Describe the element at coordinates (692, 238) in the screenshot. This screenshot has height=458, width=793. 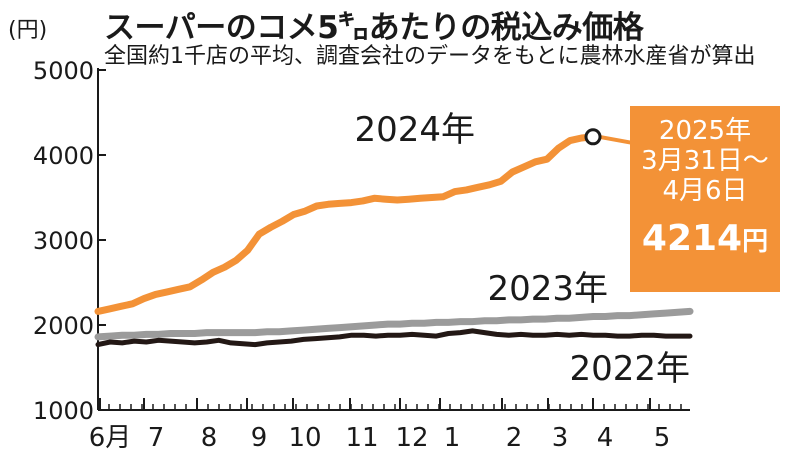
I see `callout-value-number: 4214` at that location.